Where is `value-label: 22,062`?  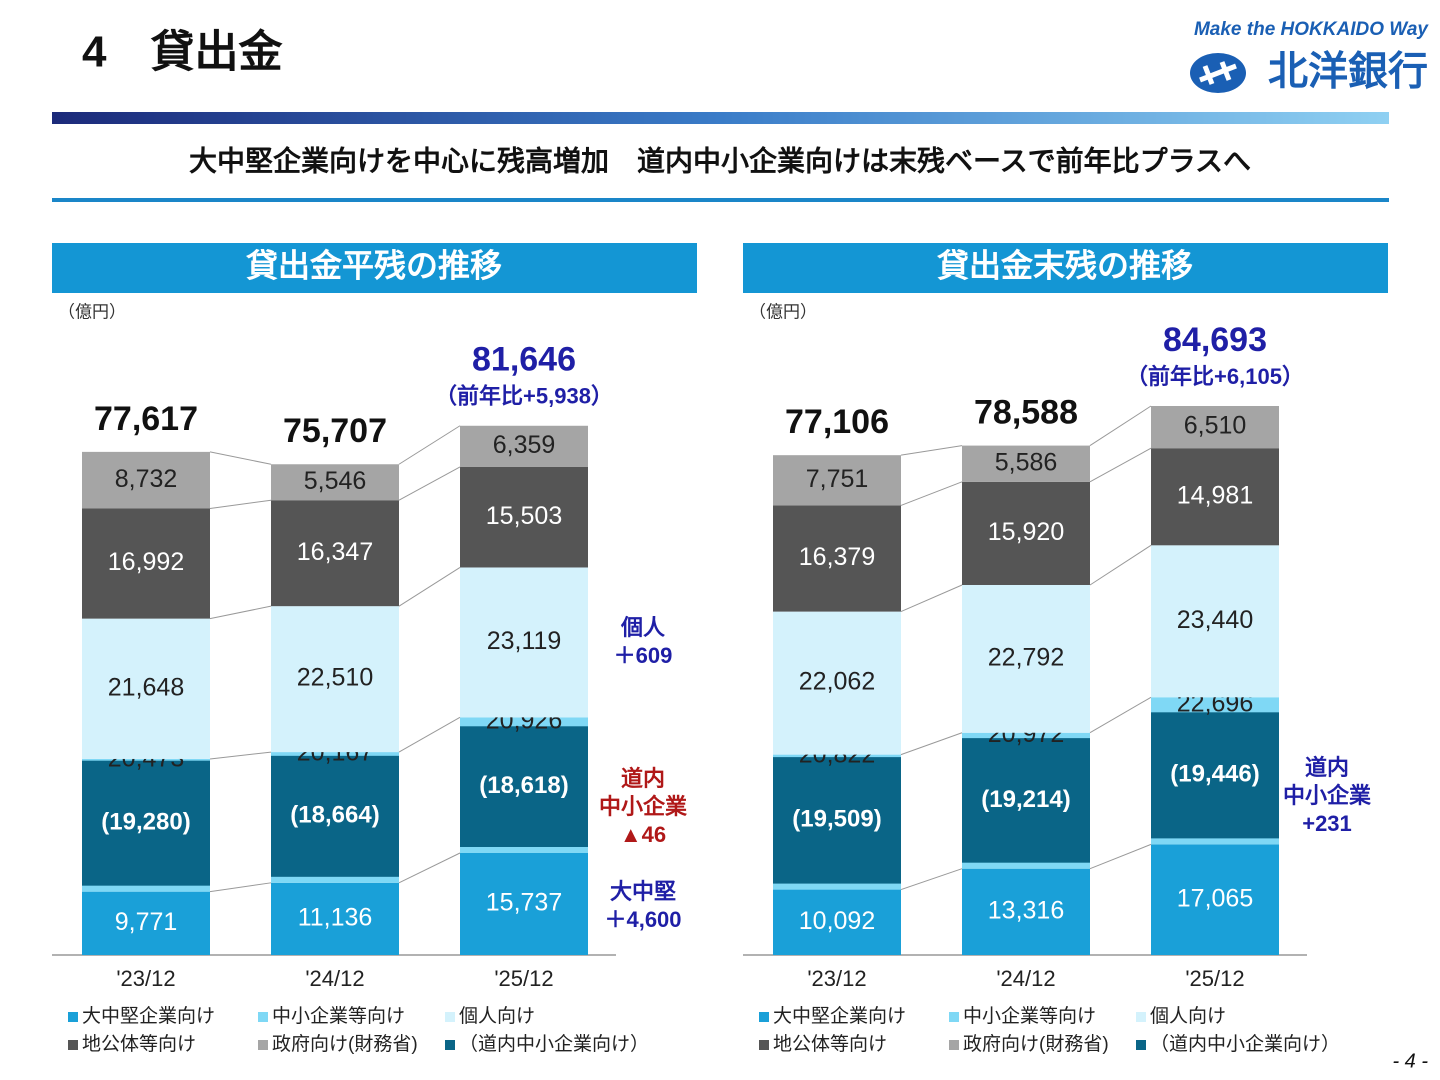 value-label: 22,062 is located at coordinates (837, 682).